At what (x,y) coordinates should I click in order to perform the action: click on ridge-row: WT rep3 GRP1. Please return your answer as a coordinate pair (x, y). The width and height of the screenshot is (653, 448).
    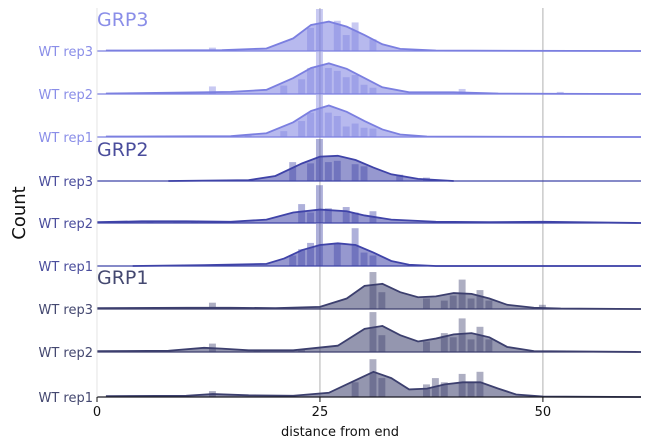
    Looking at the image, I should click on (340, 292).